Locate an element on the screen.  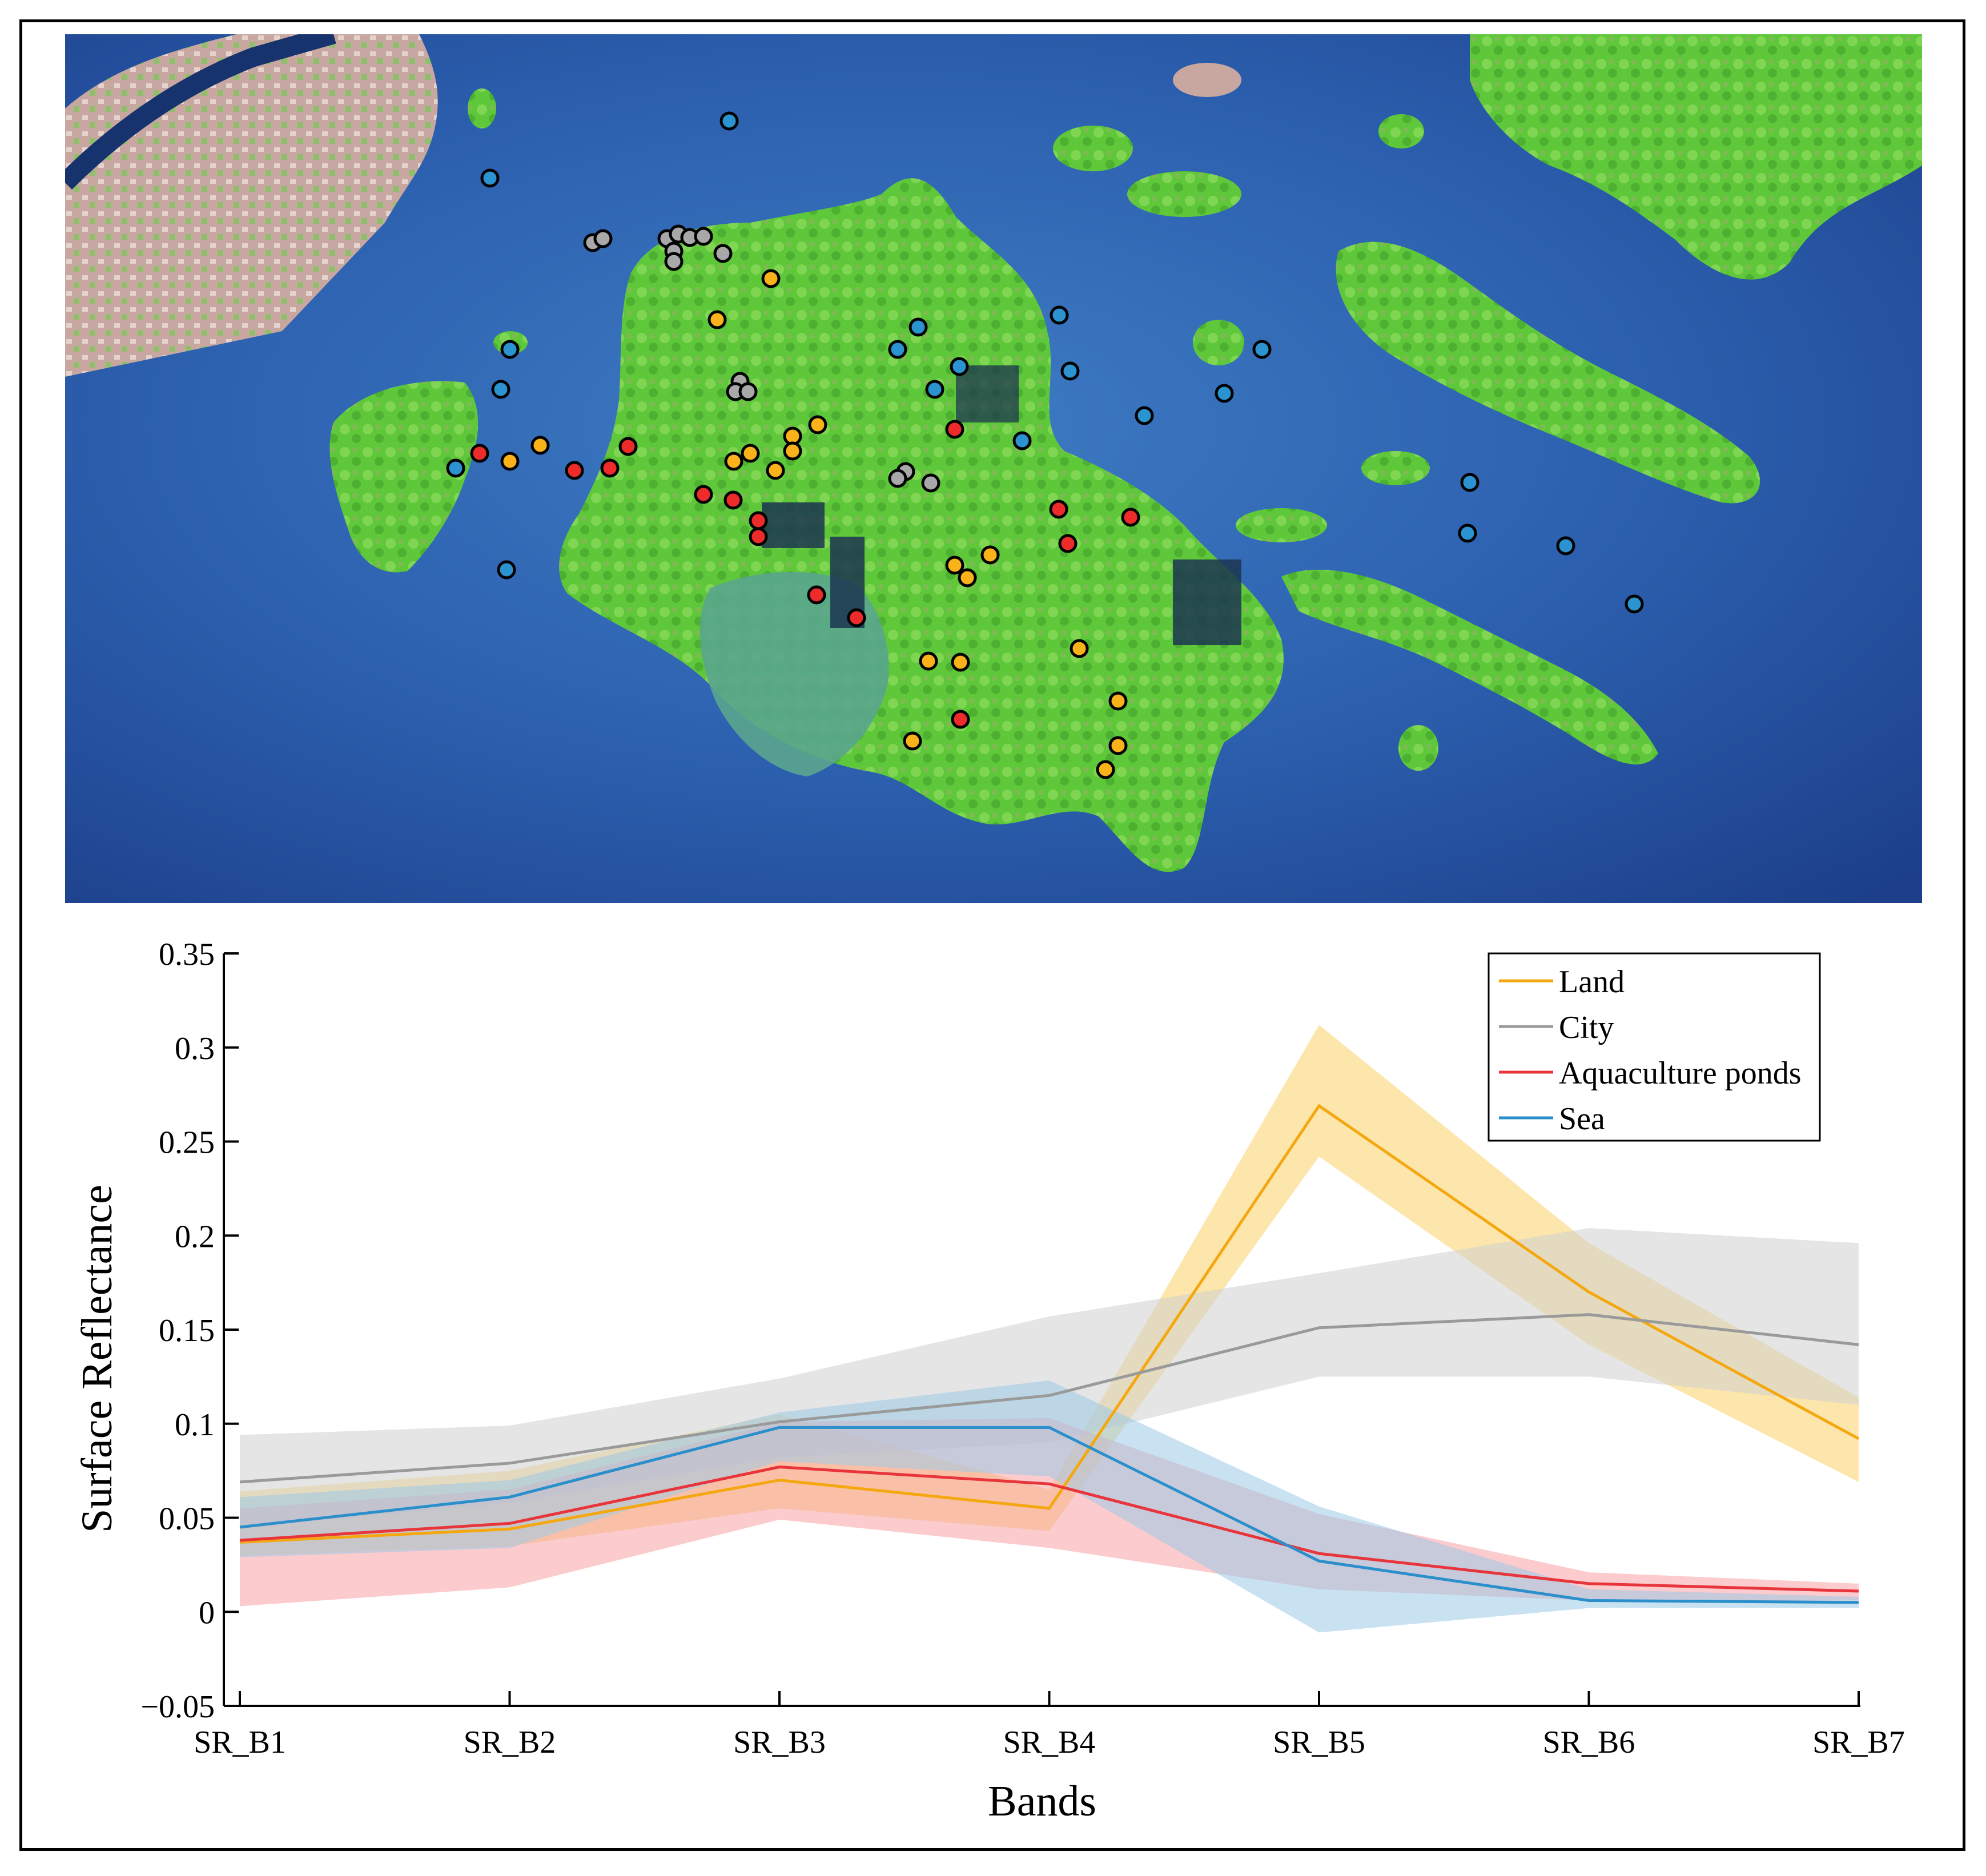
sea-line is located at coordinates (1049, 1515).